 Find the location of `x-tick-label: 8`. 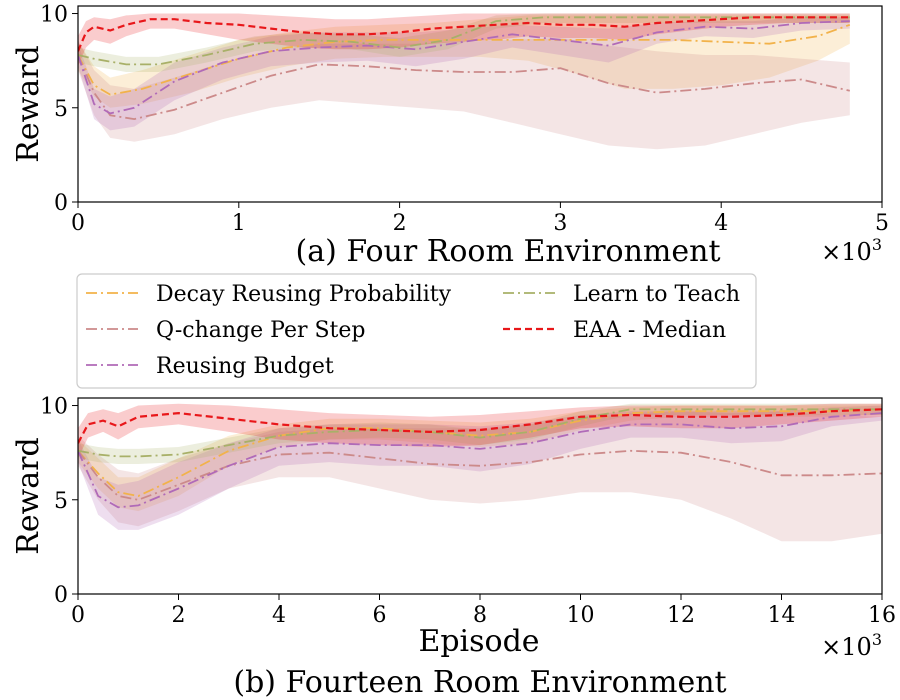

x-tick-label: 8 is located at coordinates (480, 615).